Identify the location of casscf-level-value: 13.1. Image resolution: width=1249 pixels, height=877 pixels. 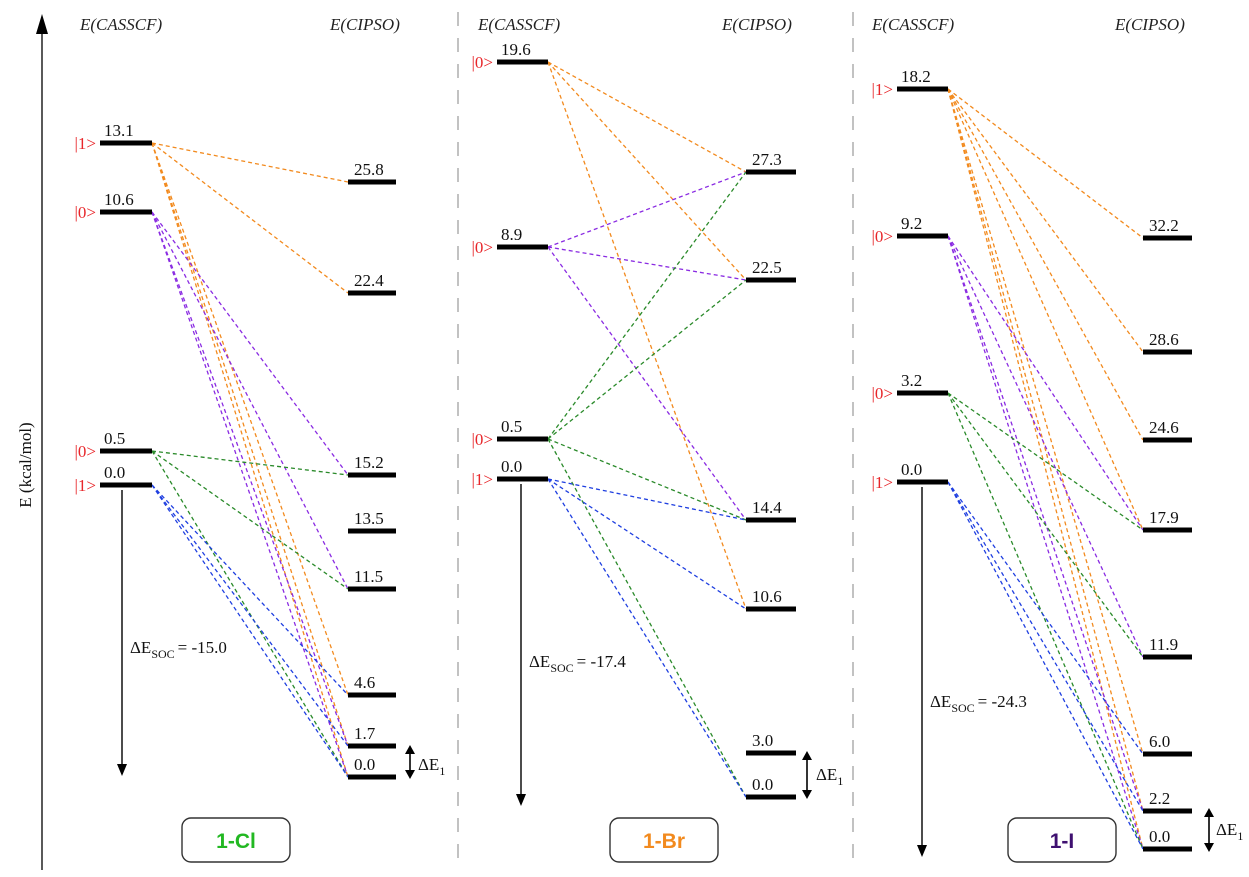
(119, 130).